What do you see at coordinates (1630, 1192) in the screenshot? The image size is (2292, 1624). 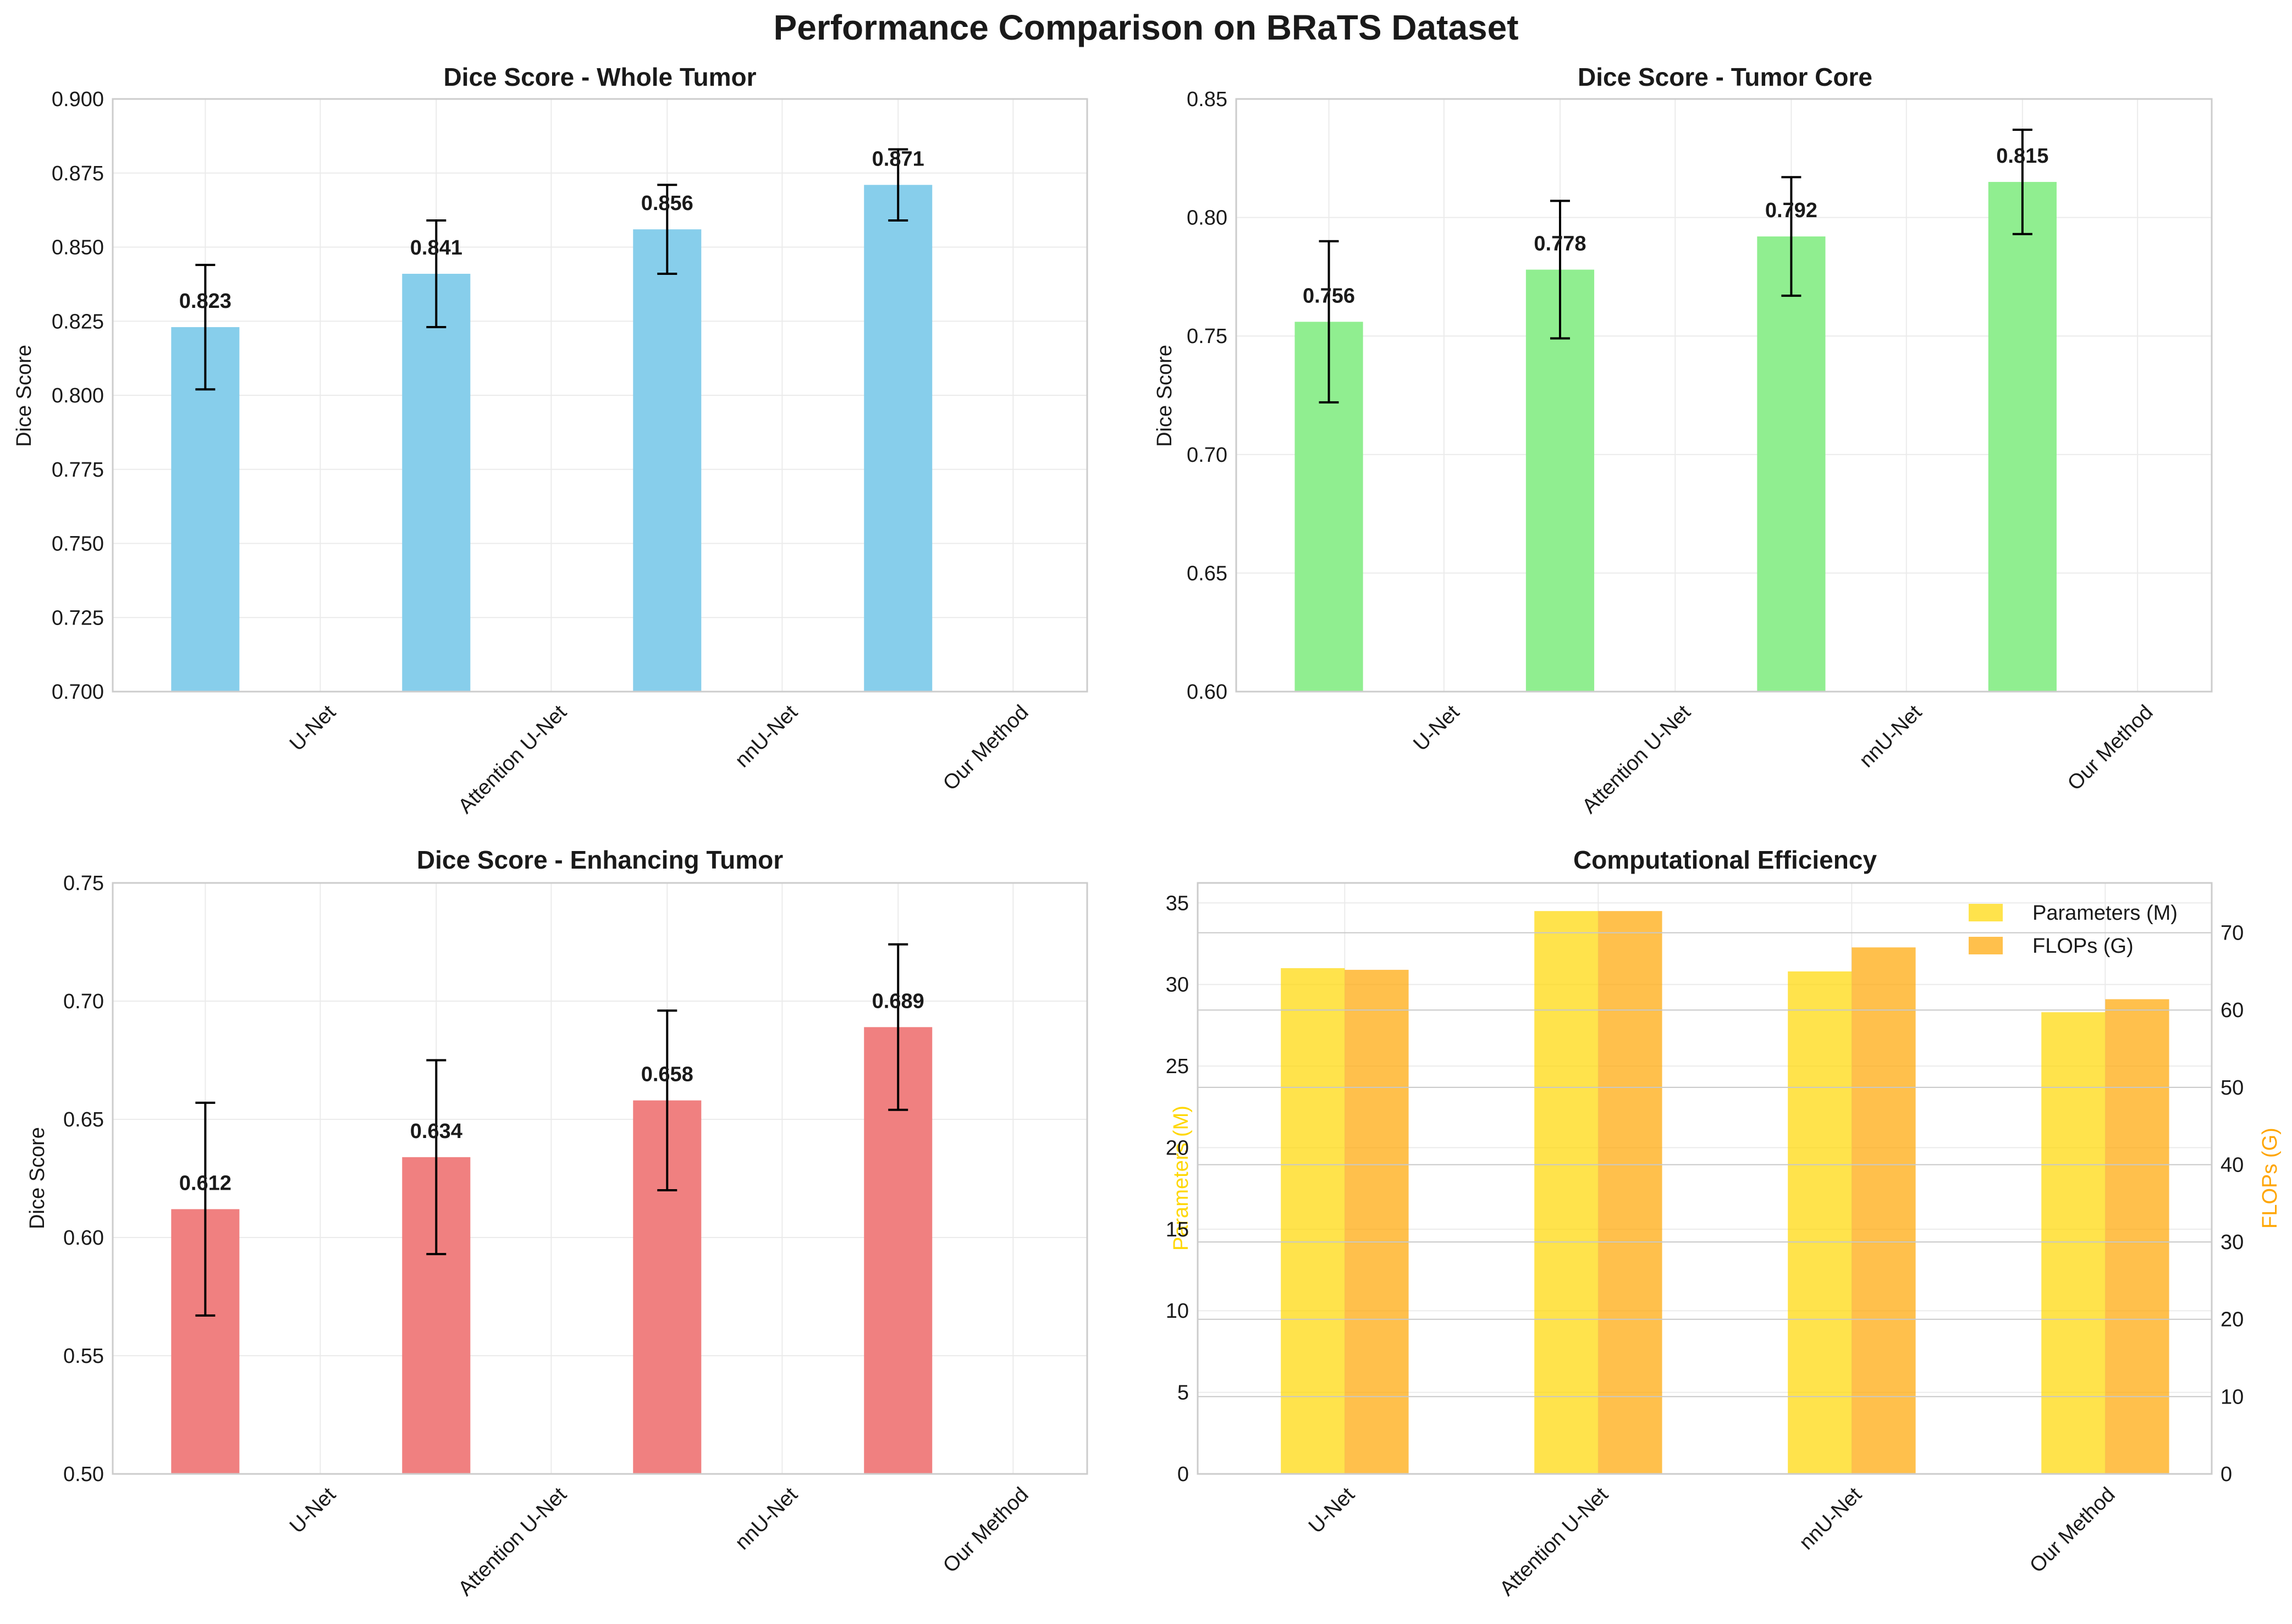 I see `bar-flops-attention-u-net` at bounding box center [1630, 1192].